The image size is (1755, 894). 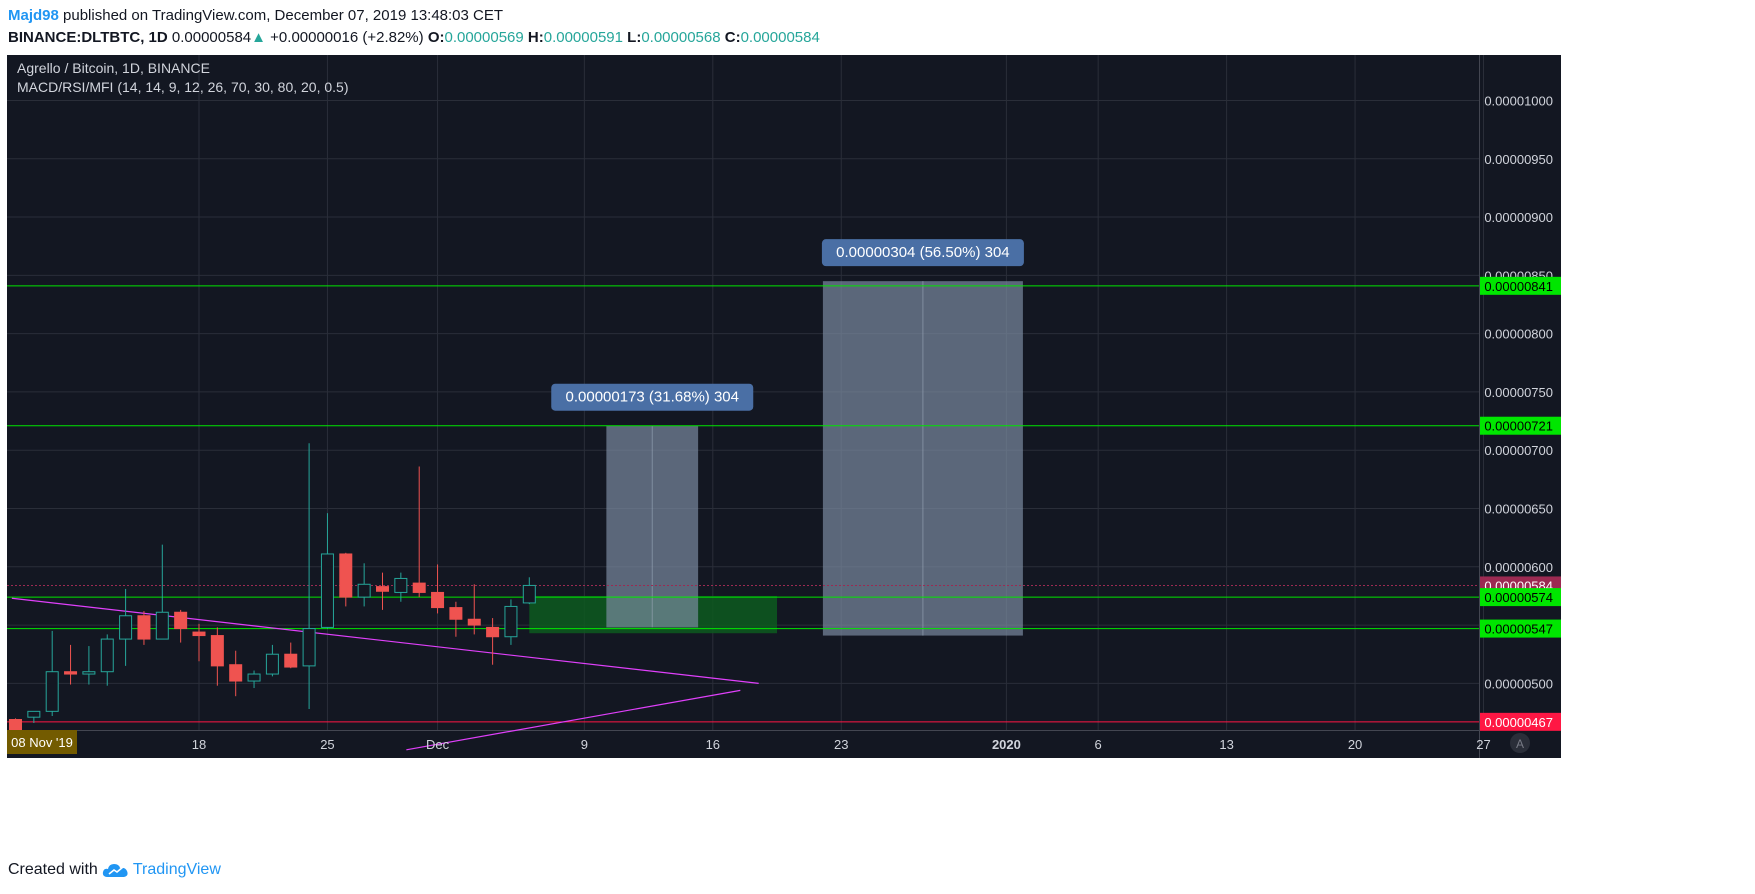 What do you see at coordinates (347, 37) in the screenshot?
I see `price-change: +0.00000016 (+2.82%)` at bounding box center [347, 37].